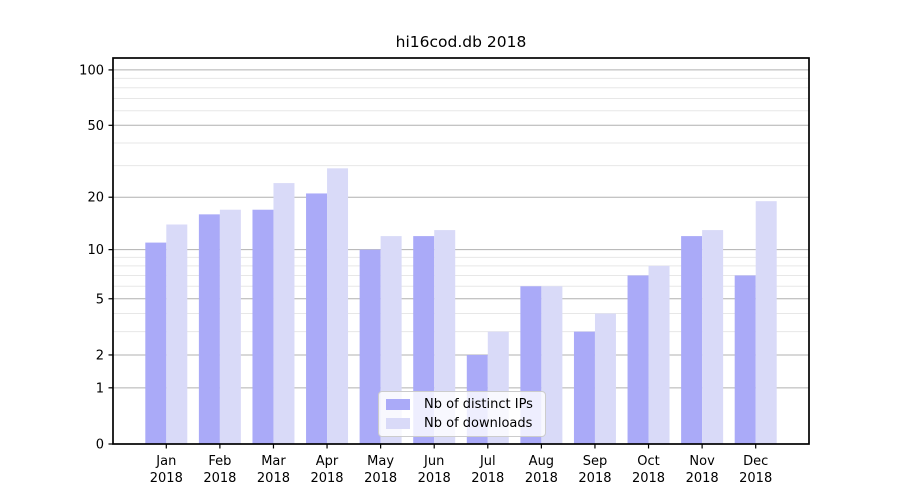  What do you see at coordinates (398, 424) in the screenshot?
I see `legend-swatch-downloads` at bounding box center [398, 424].